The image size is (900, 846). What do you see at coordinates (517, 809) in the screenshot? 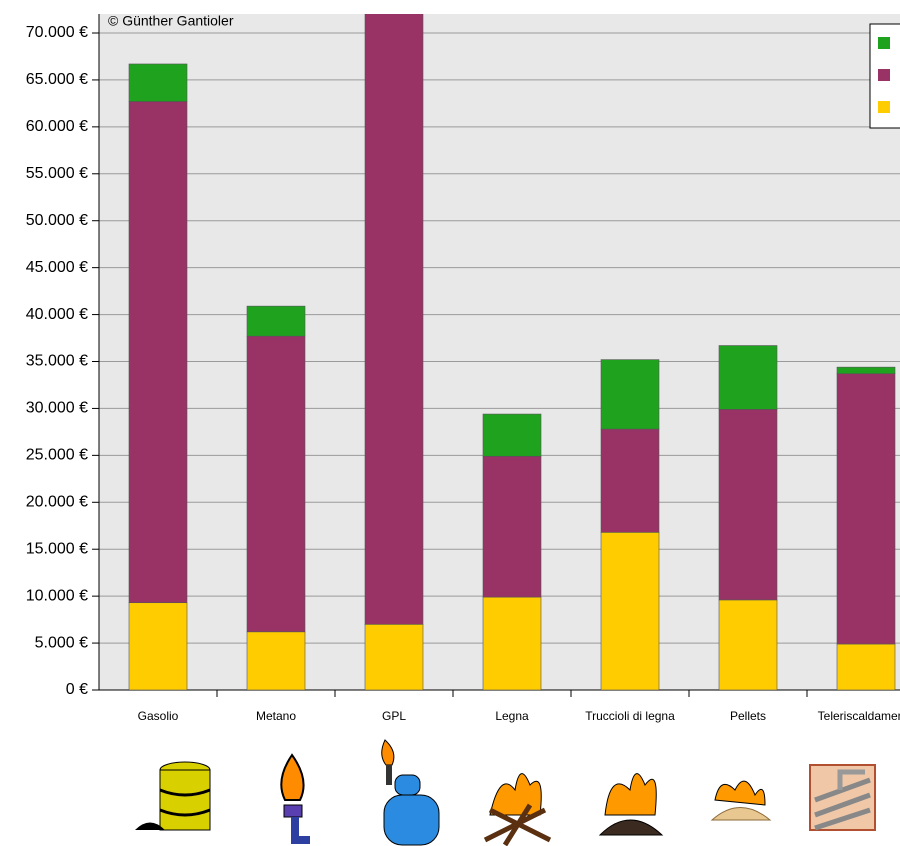
I see `campfire-icon` at bounding box center [517, 809].